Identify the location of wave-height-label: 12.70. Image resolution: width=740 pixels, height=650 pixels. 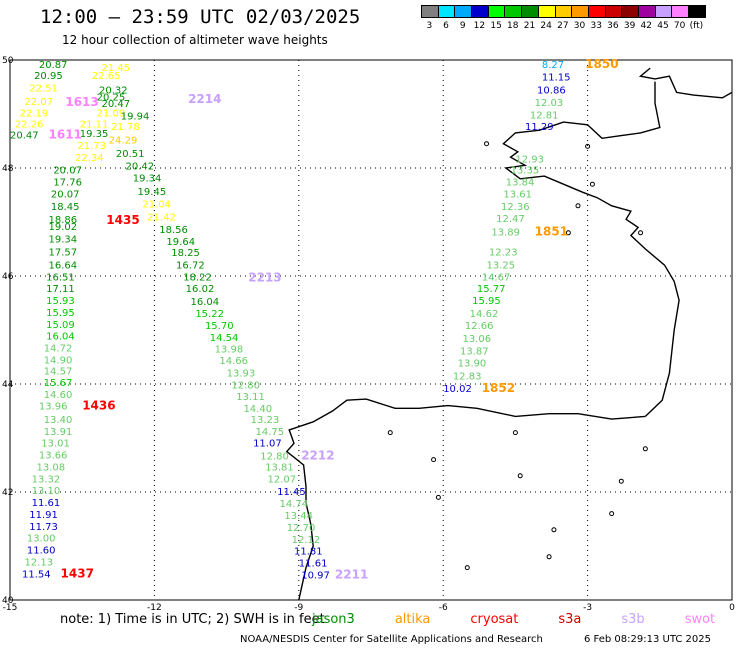
(301, 528).